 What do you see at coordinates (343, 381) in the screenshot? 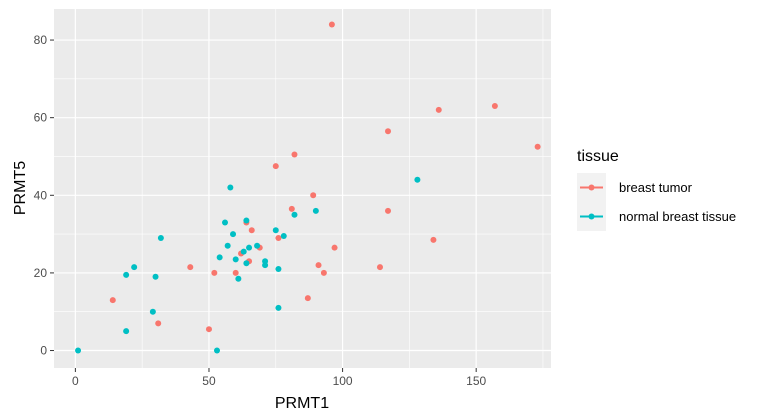
I see `x-tick-label: 100` at bounding box center [343, 381].